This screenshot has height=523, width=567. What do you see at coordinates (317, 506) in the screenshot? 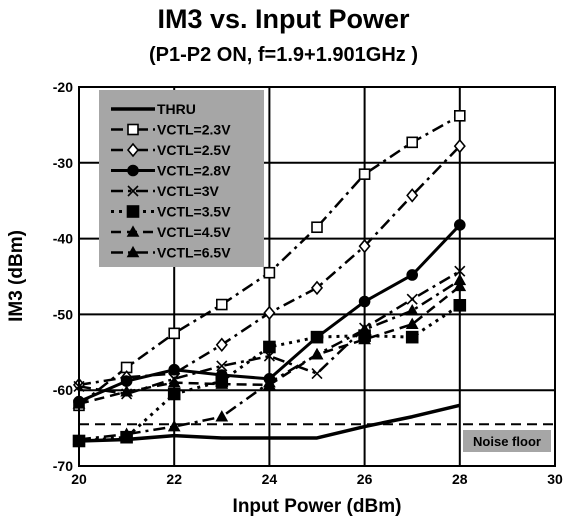
I see `x-axis-label: Input Power (dBm)` at bounding box center [317, 506].